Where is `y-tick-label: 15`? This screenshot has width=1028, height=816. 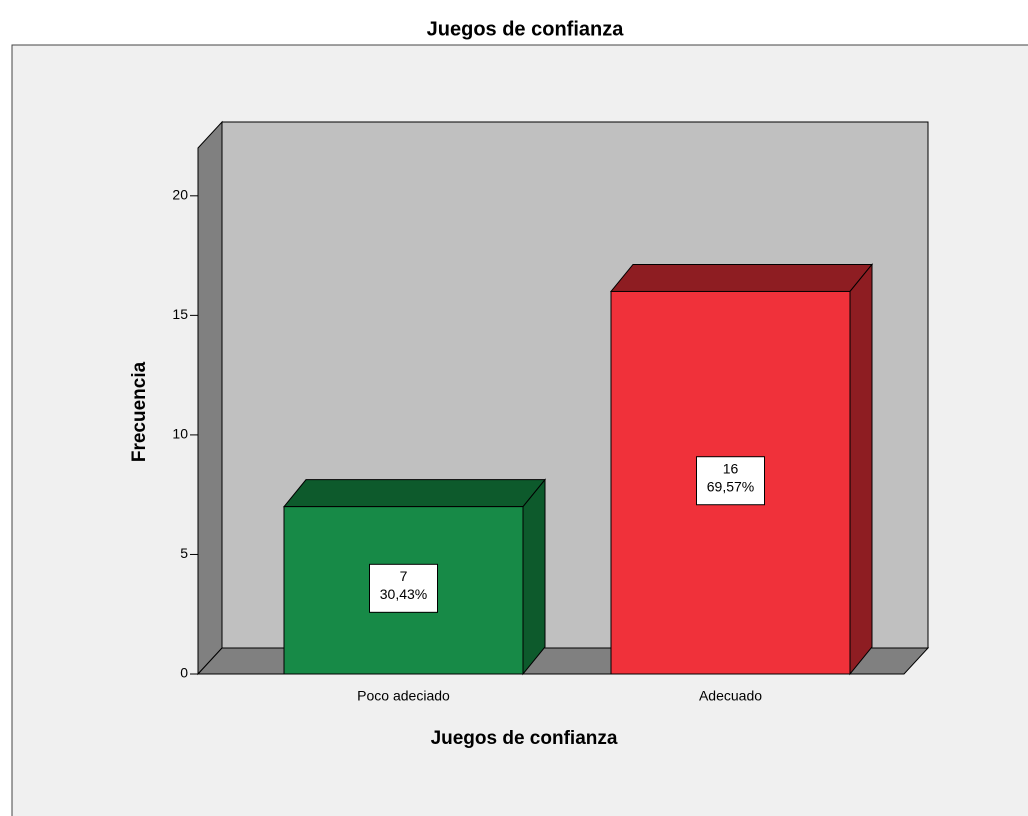
y-tick-label: 15 is located at coordinates (180, 314).